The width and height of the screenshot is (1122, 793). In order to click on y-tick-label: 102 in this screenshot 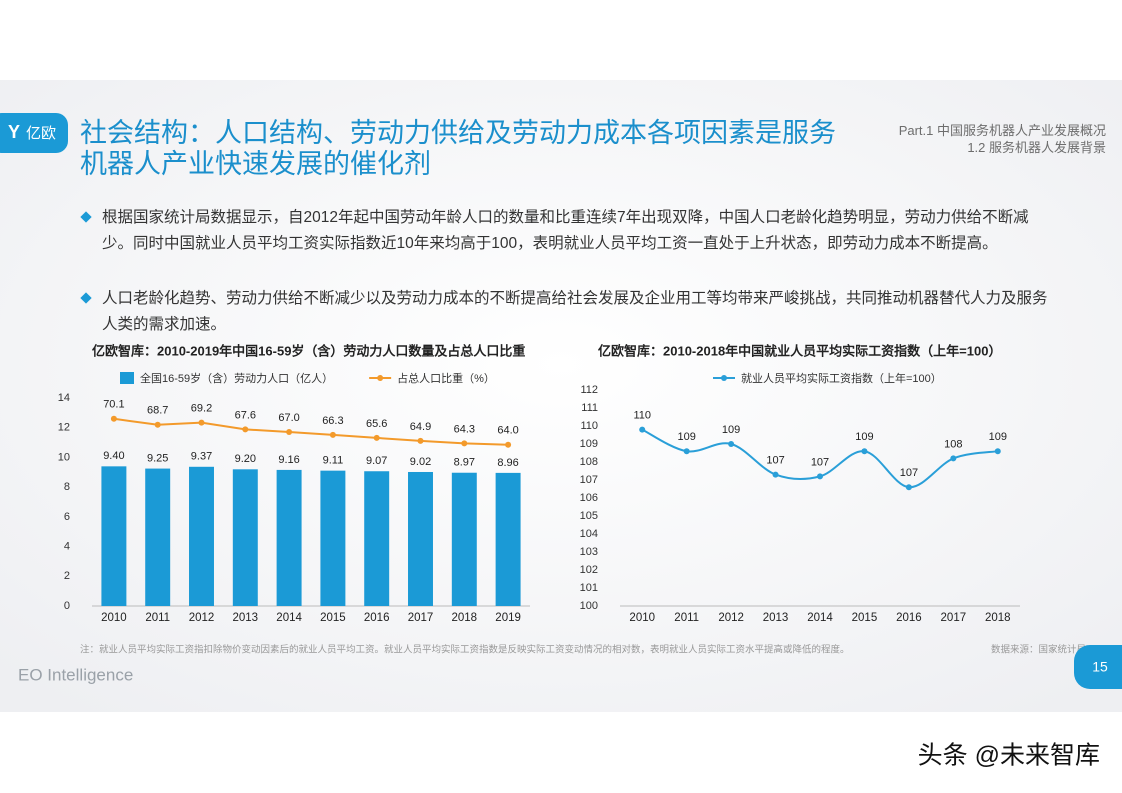, I will do `click(589, 570)`.